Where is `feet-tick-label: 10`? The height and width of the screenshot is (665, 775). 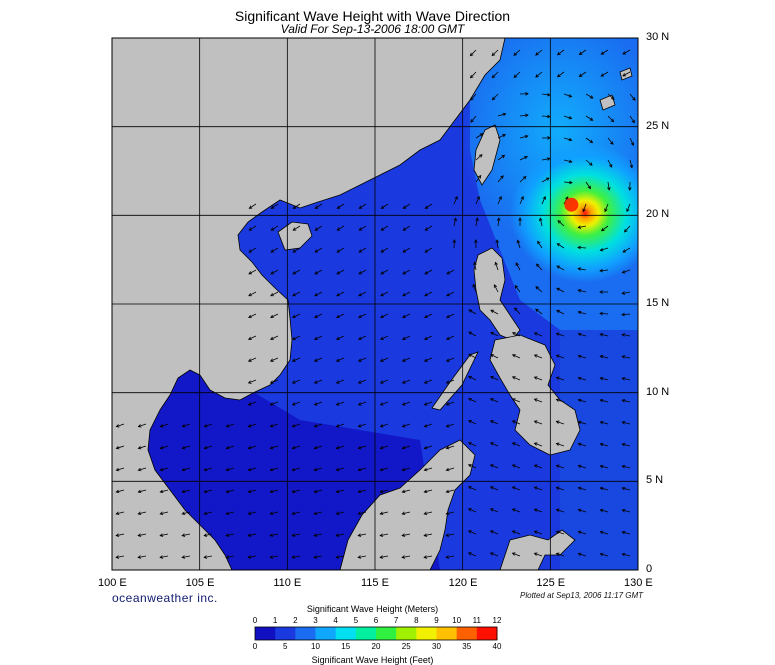
feet-tick-label: 10 is located at coordinates (315, 646).